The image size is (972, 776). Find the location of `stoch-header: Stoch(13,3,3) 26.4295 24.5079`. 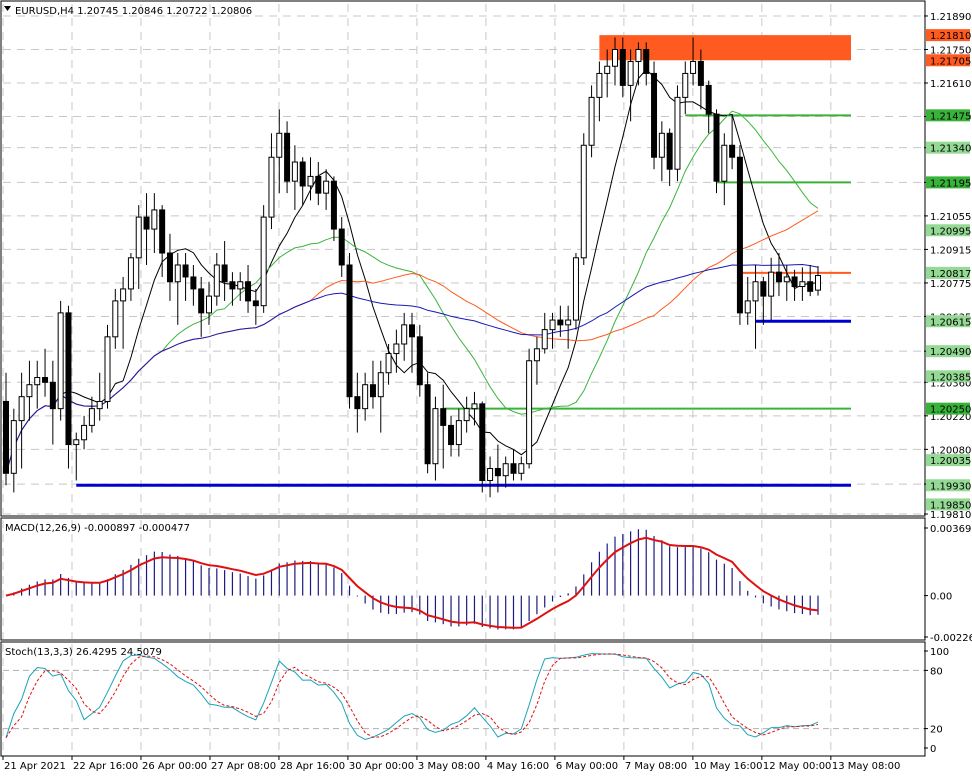

stoch-header: Stoch(13,3,3) 26.4295 24.5079 is located at coordinates (83, 652).